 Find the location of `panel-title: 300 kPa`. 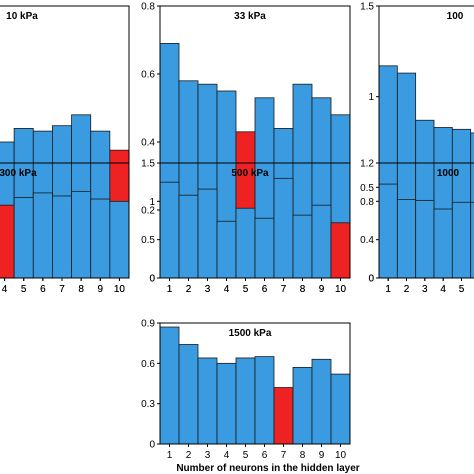

panel-title: 300 kPa is located at coordinates (18, 173).